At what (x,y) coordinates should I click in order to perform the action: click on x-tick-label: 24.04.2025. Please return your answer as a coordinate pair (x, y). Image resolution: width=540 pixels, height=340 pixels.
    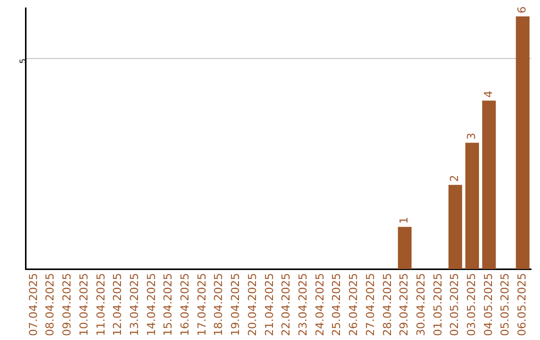
    Looking at the image, I should click on (319, 304).